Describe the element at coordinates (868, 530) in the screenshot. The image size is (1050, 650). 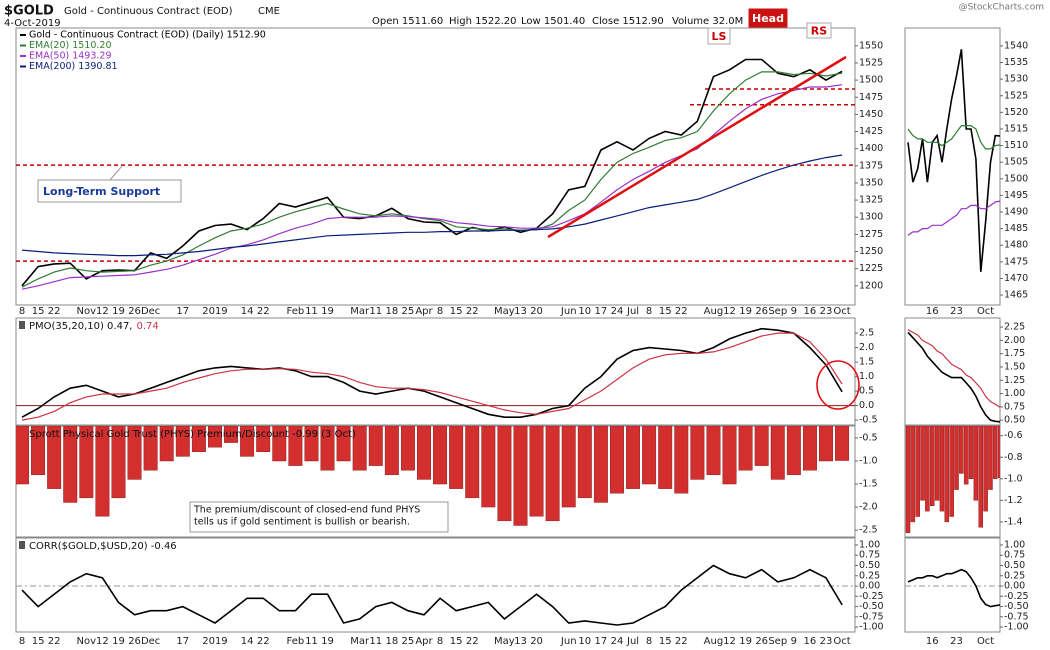
I see `y-tick-label: -2.5` at that location.